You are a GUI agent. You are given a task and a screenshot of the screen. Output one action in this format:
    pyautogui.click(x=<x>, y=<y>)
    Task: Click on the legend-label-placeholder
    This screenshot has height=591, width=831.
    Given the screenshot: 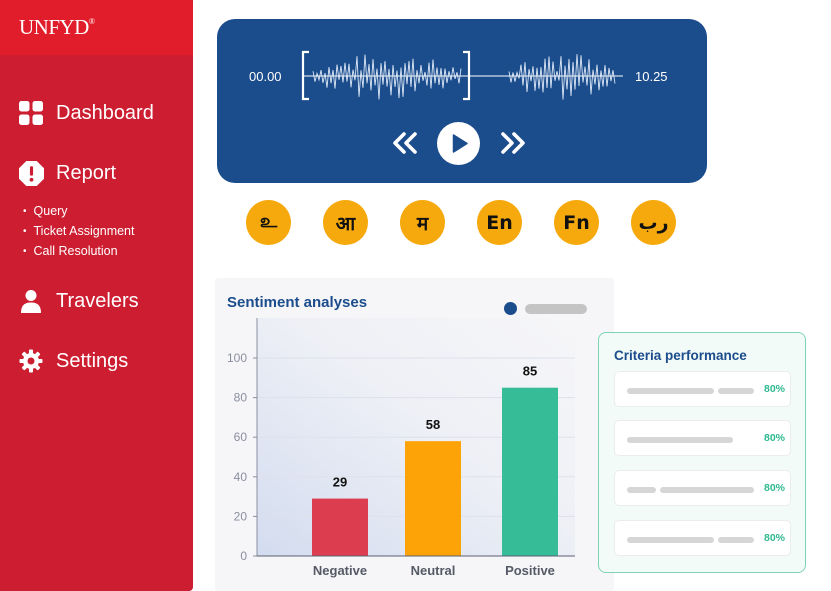 What is the action you would take?
    pyautogui.click(x=556, y=309)
    